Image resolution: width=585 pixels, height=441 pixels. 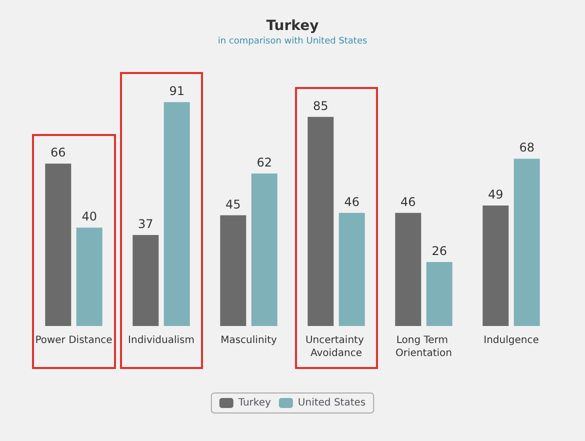 I want to click on x-tick-label: Indulgence, so click(x=511, y=340).